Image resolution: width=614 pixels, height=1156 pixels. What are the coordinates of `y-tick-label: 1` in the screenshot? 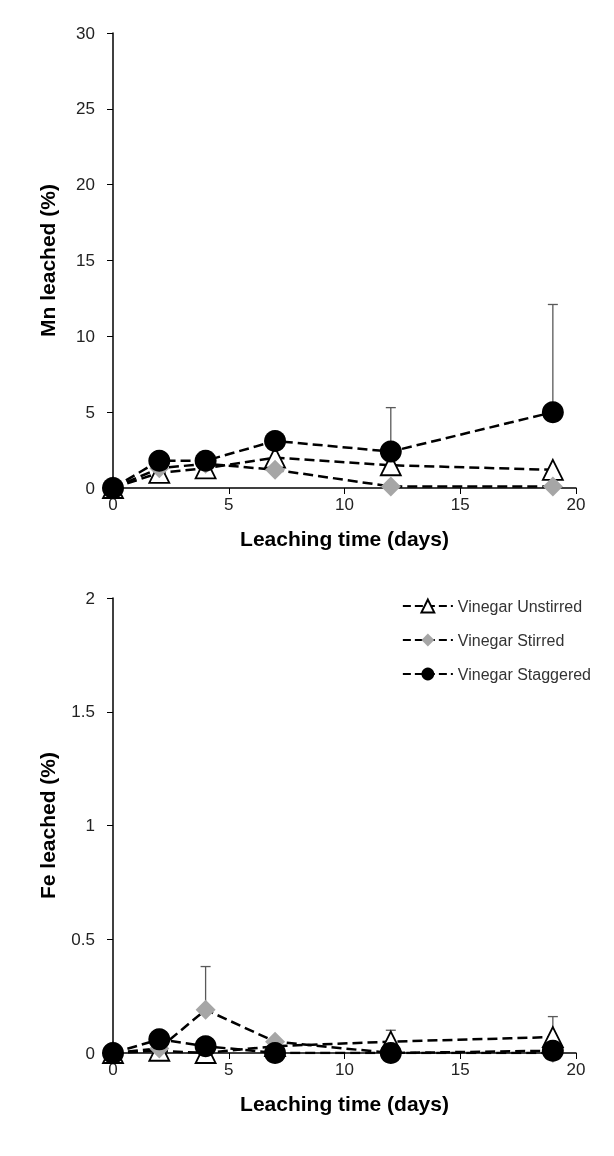 It's located at (90, 825).